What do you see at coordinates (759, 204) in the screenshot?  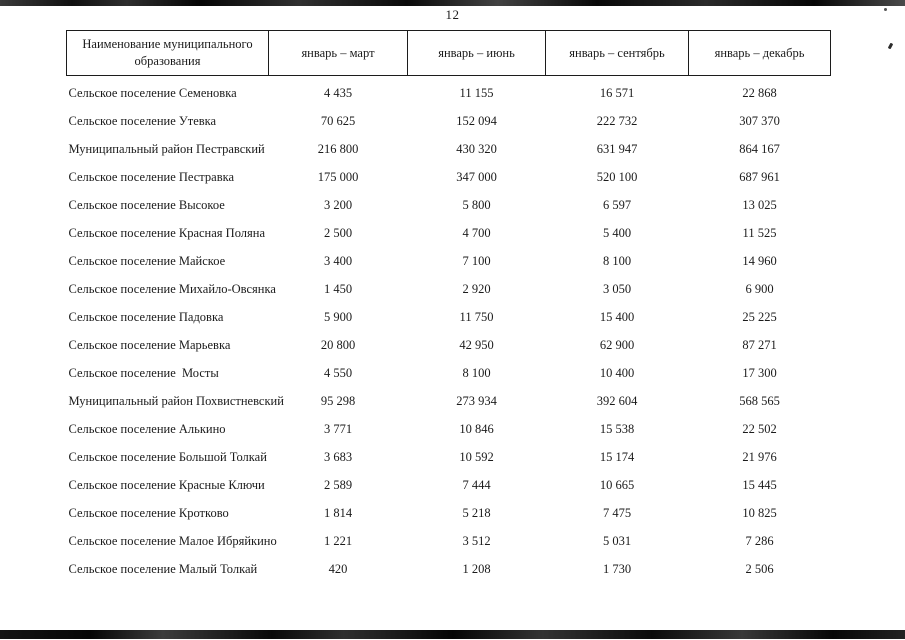 I see `value-cell: 13 025` at bounding box center [759, 204].